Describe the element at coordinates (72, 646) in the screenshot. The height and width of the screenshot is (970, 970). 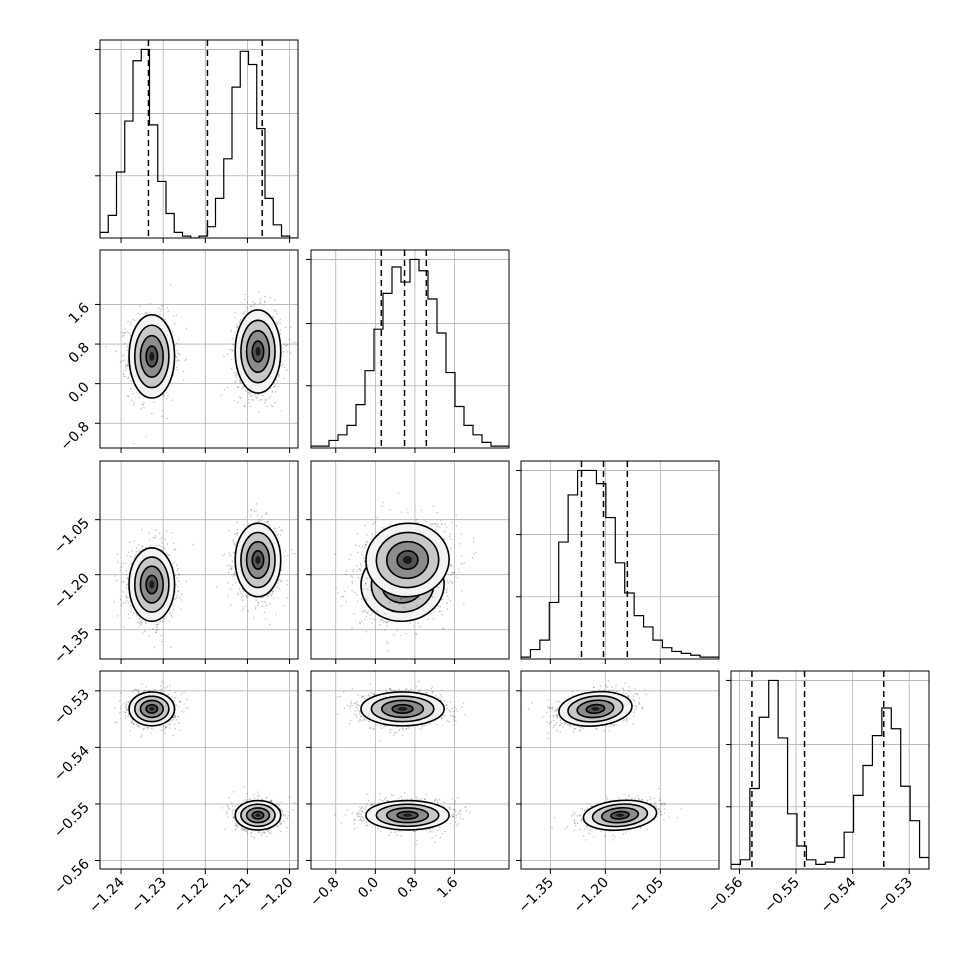
I see `y-tick-label: −1.35` at that location.